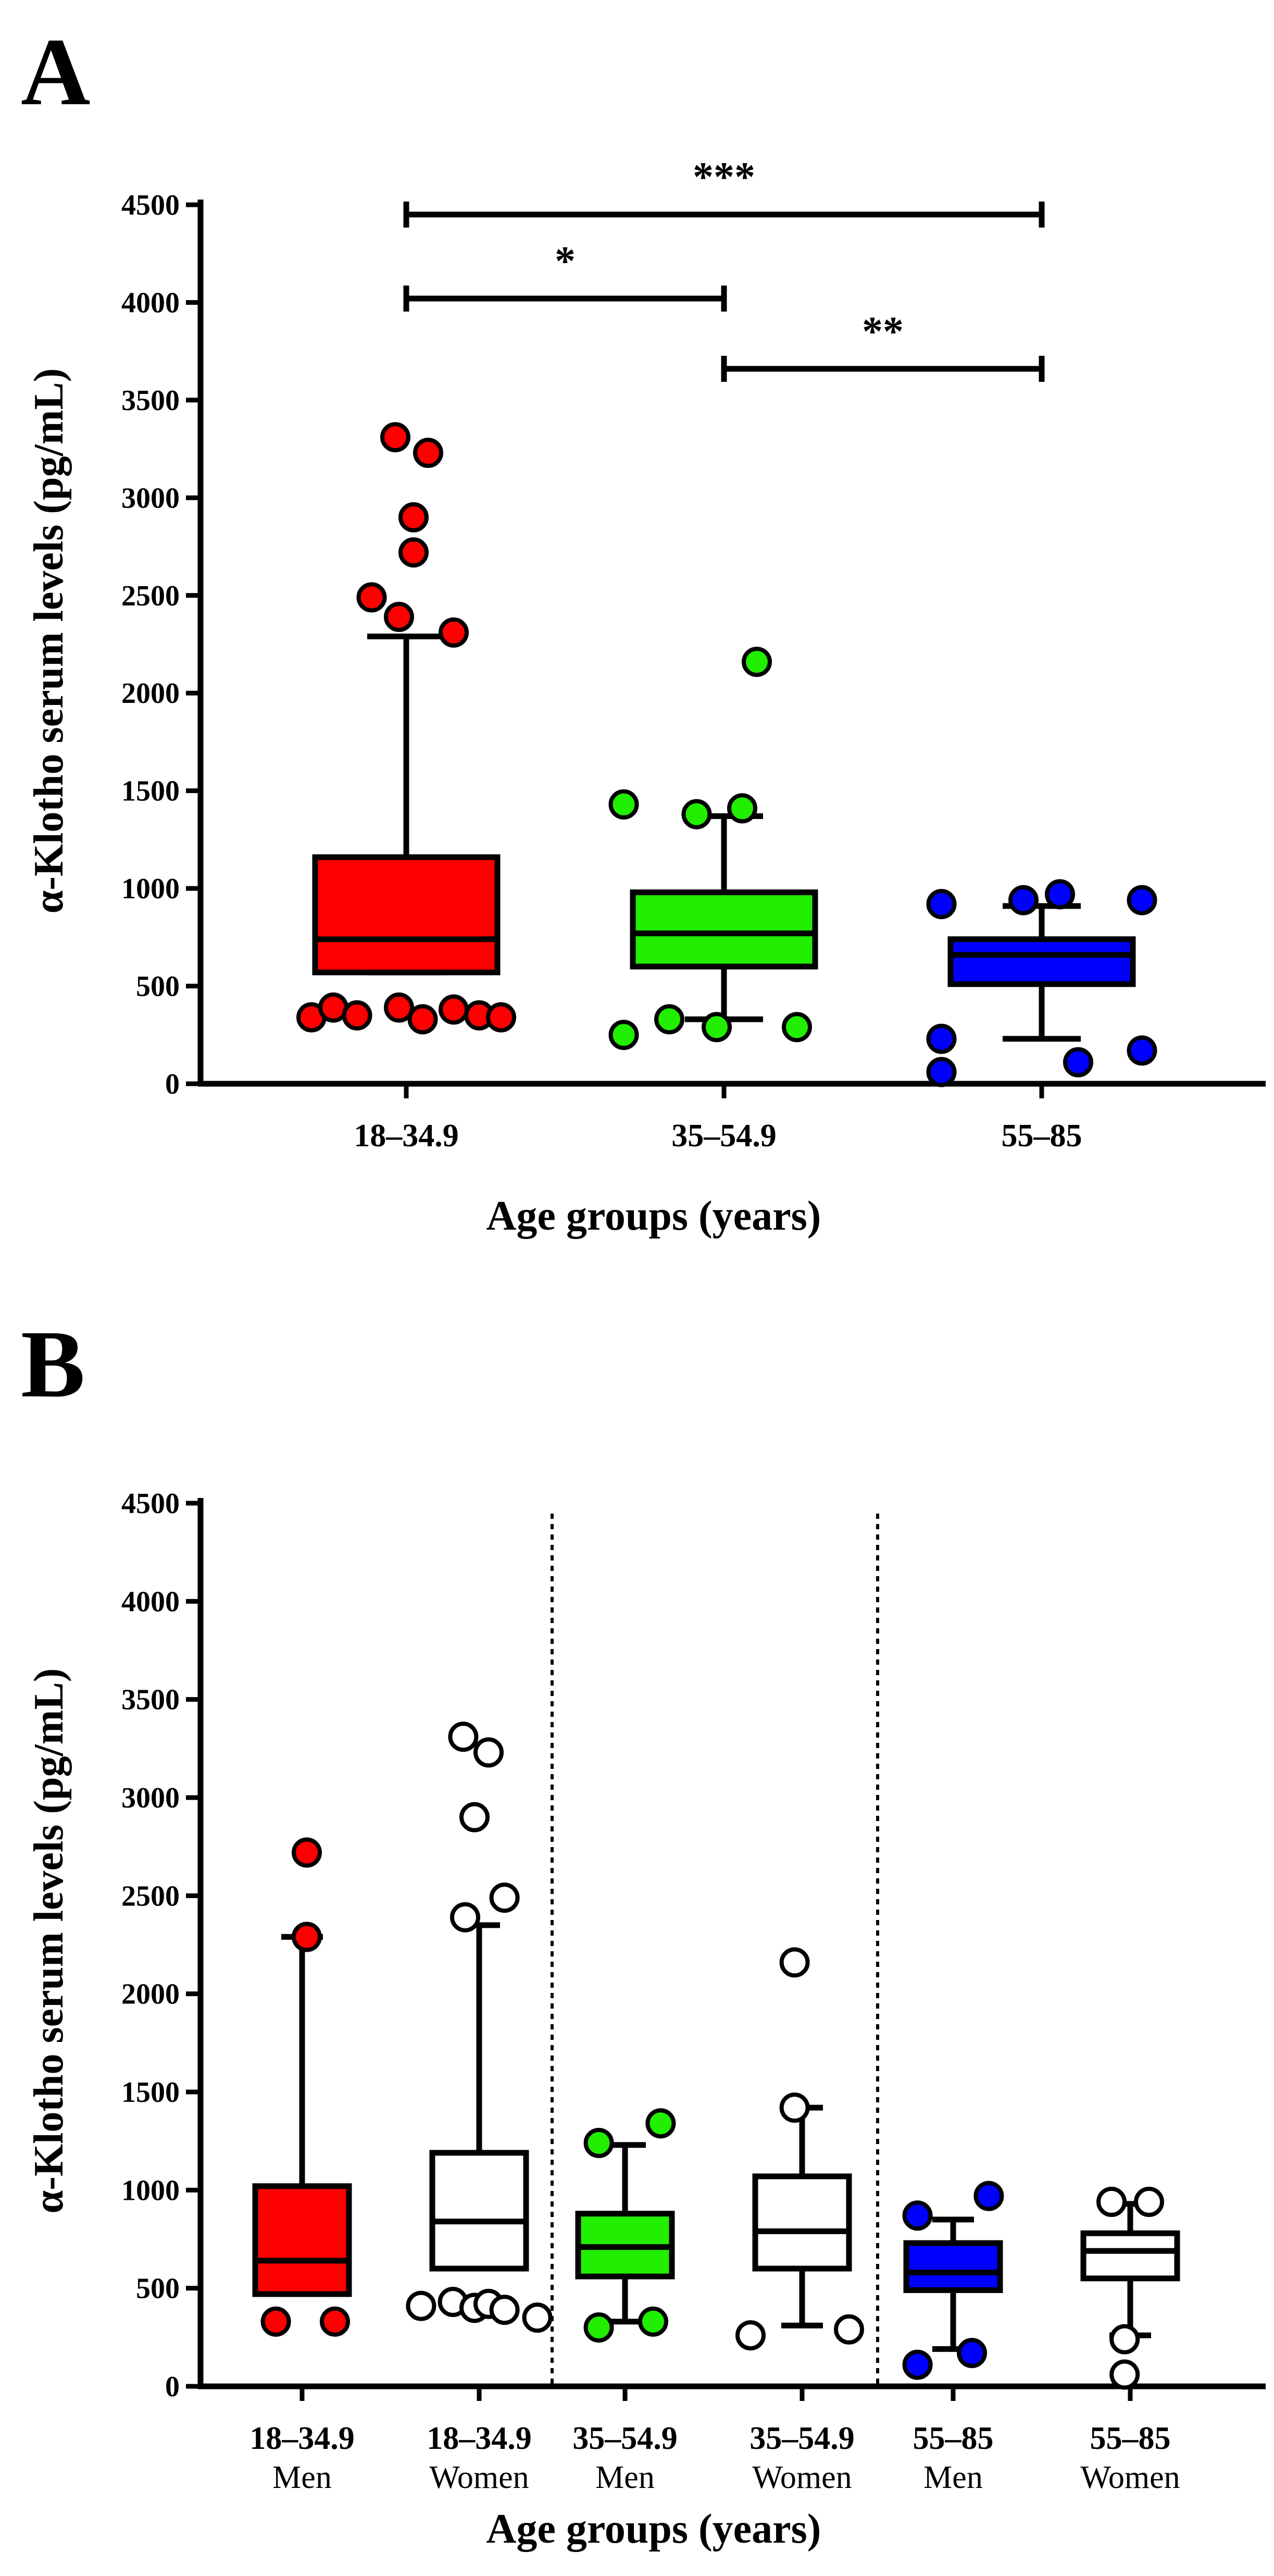 This screenshot has height=2576, width=1274. I want to click on y-axis-b: 0 500 1000 1500 2000 2500 3000 3500 4000 4500, so click(162, 1946).